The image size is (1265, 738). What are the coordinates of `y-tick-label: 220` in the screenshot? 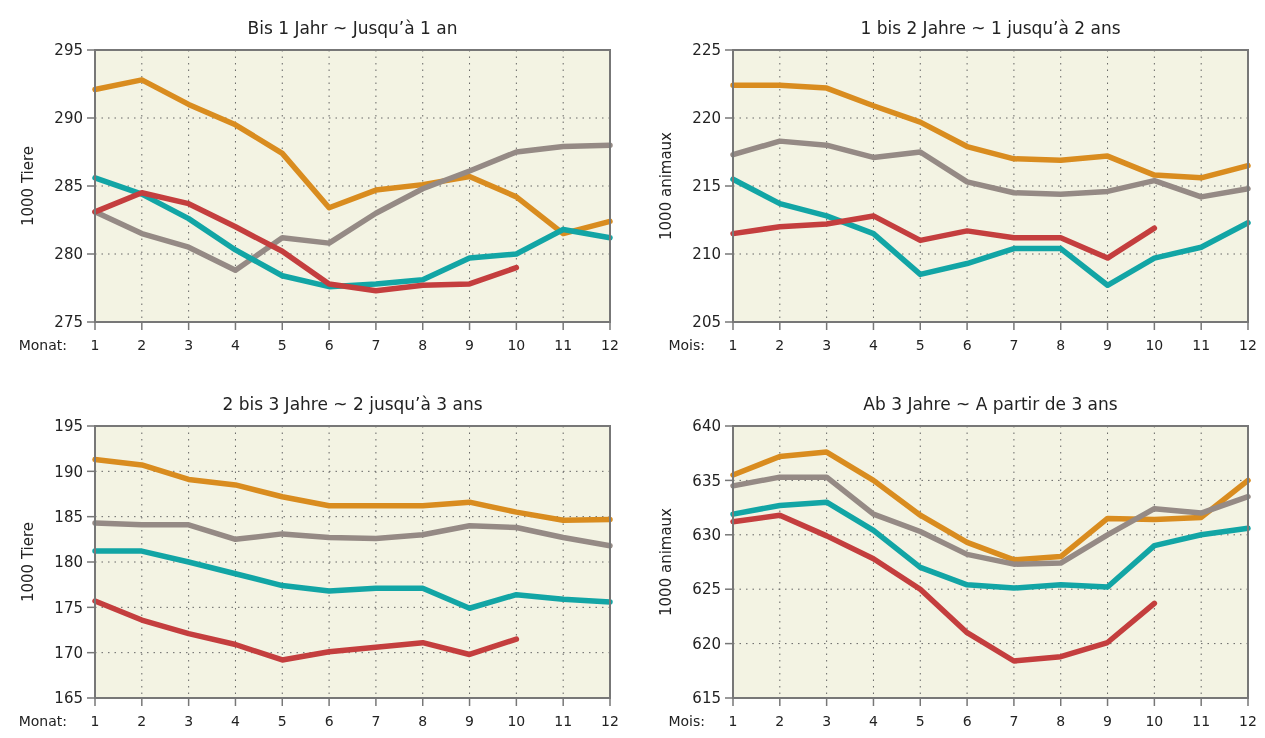 It's located at (706, 118).